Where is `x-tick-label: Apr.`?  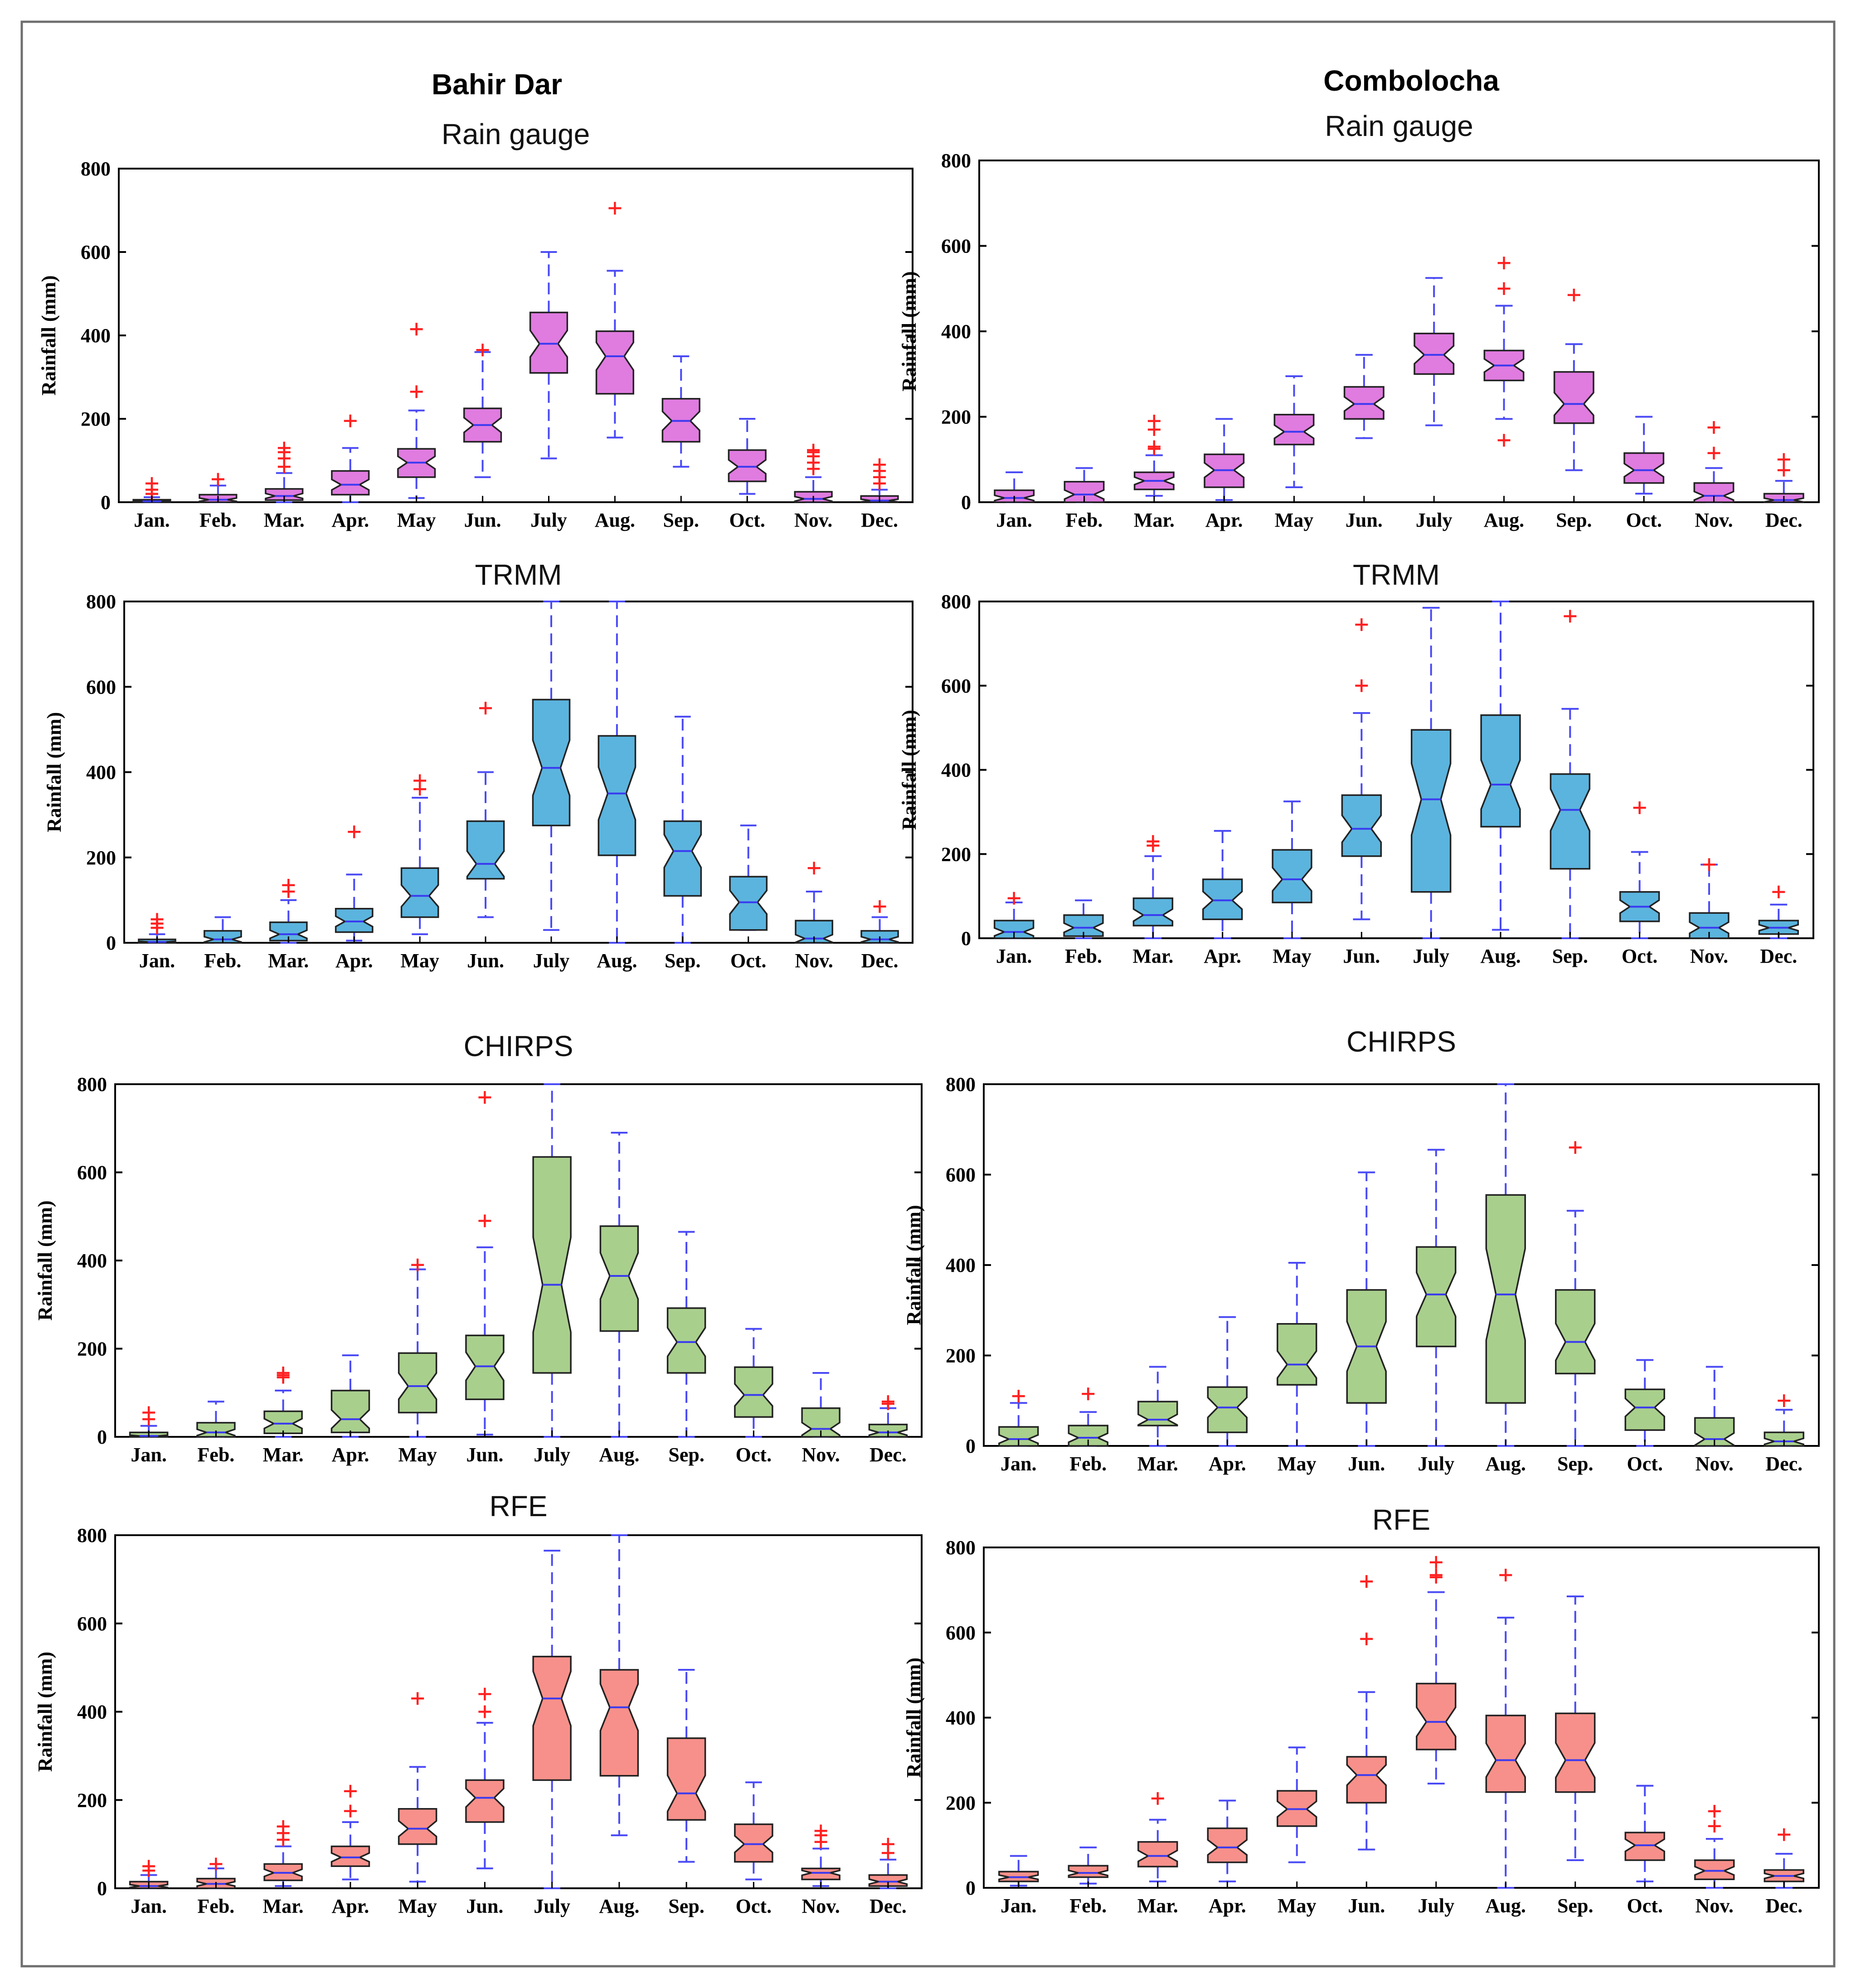
x-tick-label: Apr. is located at coordinates (1227, 1906).